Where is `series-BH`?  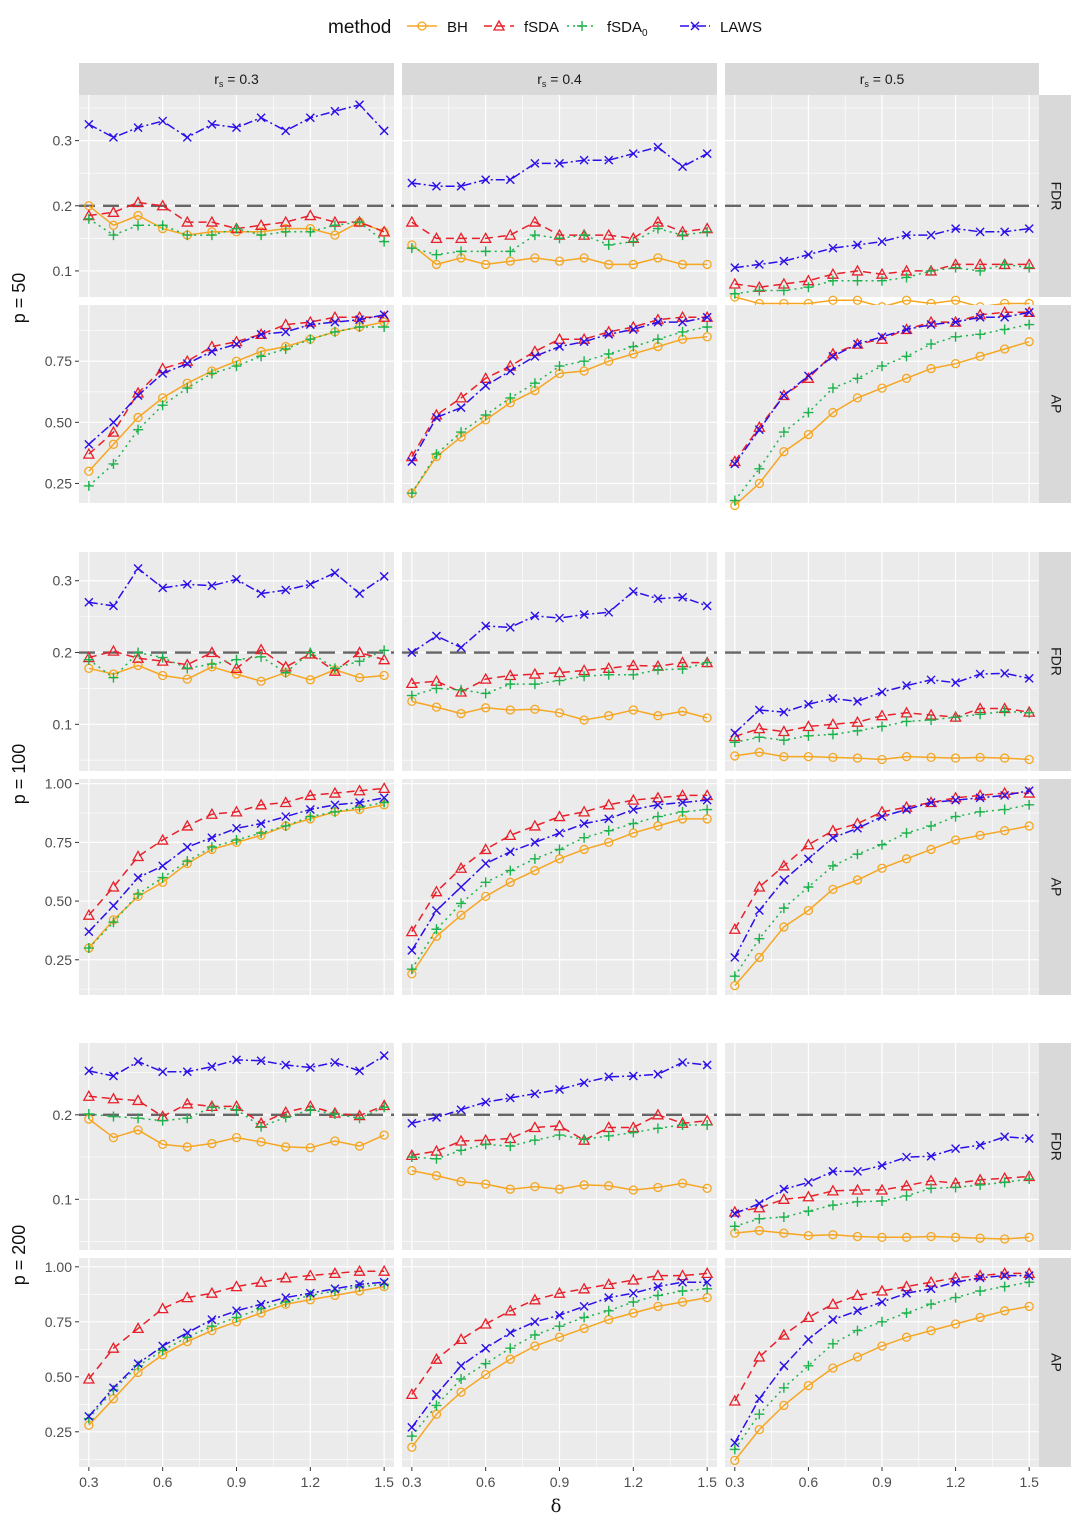
series-BH is located at coordinates (882, 424).